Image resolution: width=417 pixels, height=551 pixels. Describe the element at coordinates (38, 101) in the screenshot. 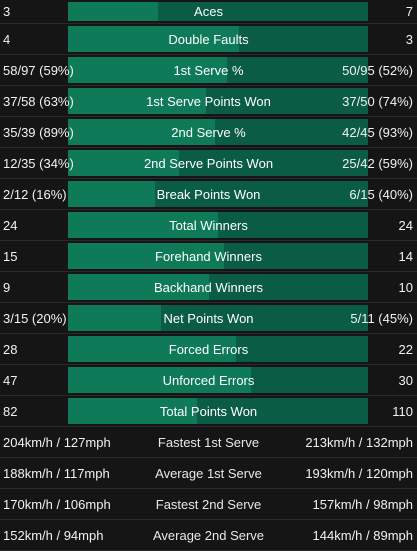

I see `player1-value: 37/58 (63%)` at that location.